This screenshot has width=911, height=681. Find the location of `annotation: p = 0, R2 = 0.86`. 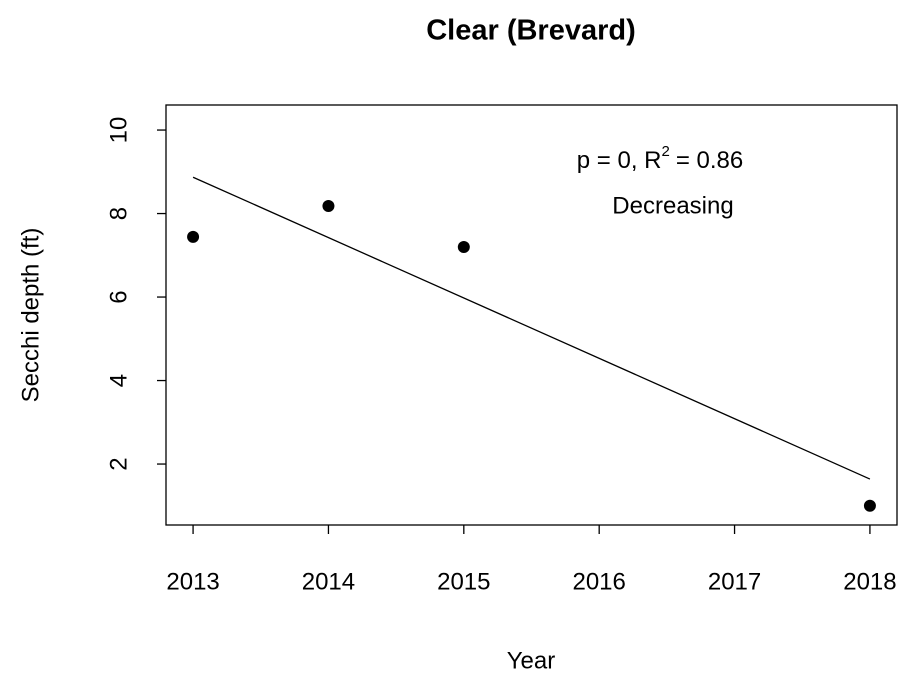

annotation: p = 0, R2 = 0.86 is located at coordinates (660, 158).